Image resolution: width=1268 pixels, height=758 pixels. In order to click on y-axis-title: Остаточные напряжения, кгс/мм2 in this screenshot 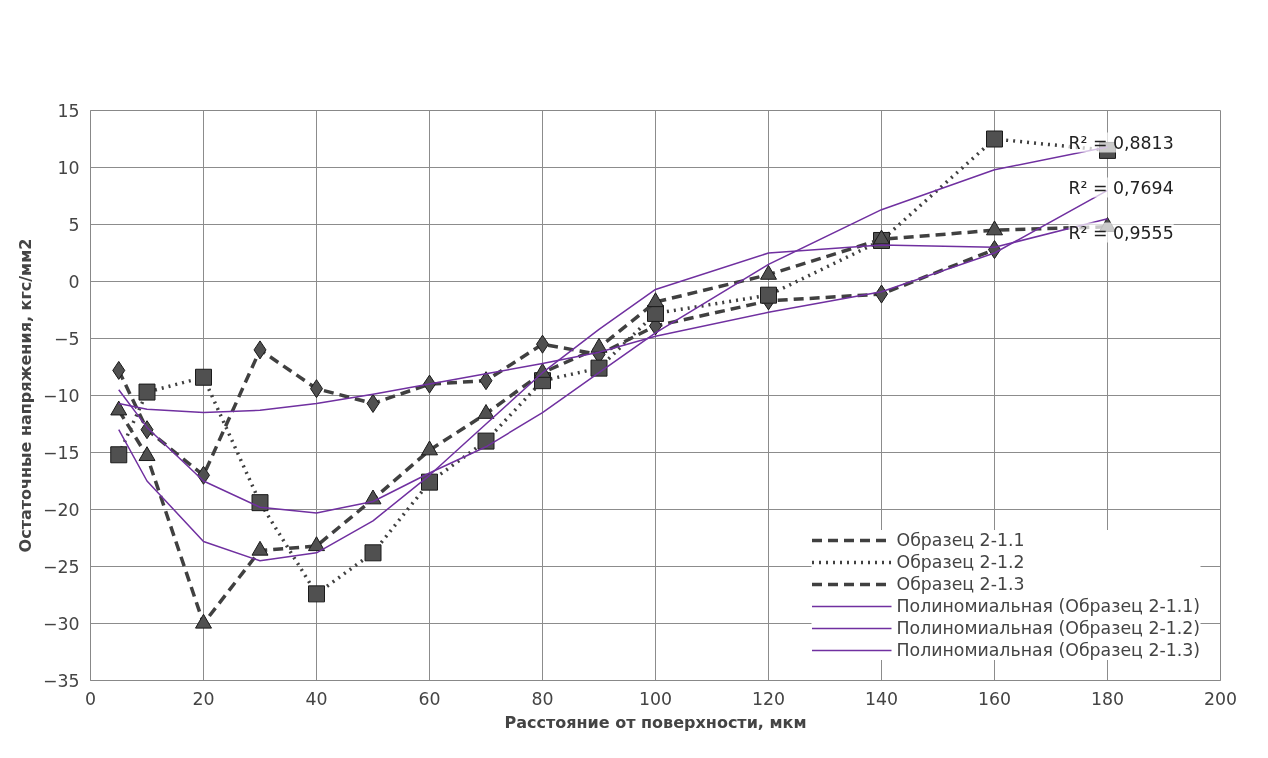, I will do `click(25, 395)`.